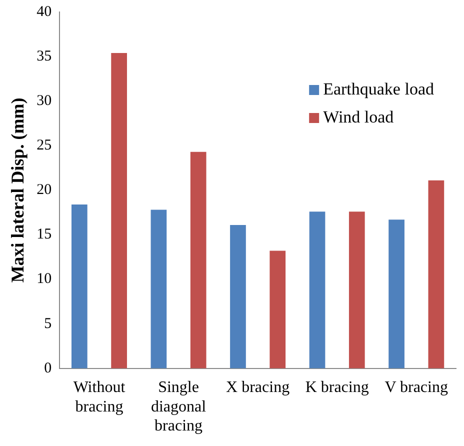 The height and width of the screenshot is (446, 464). I want to click on y-tick-label: 10, so click(44, 279).